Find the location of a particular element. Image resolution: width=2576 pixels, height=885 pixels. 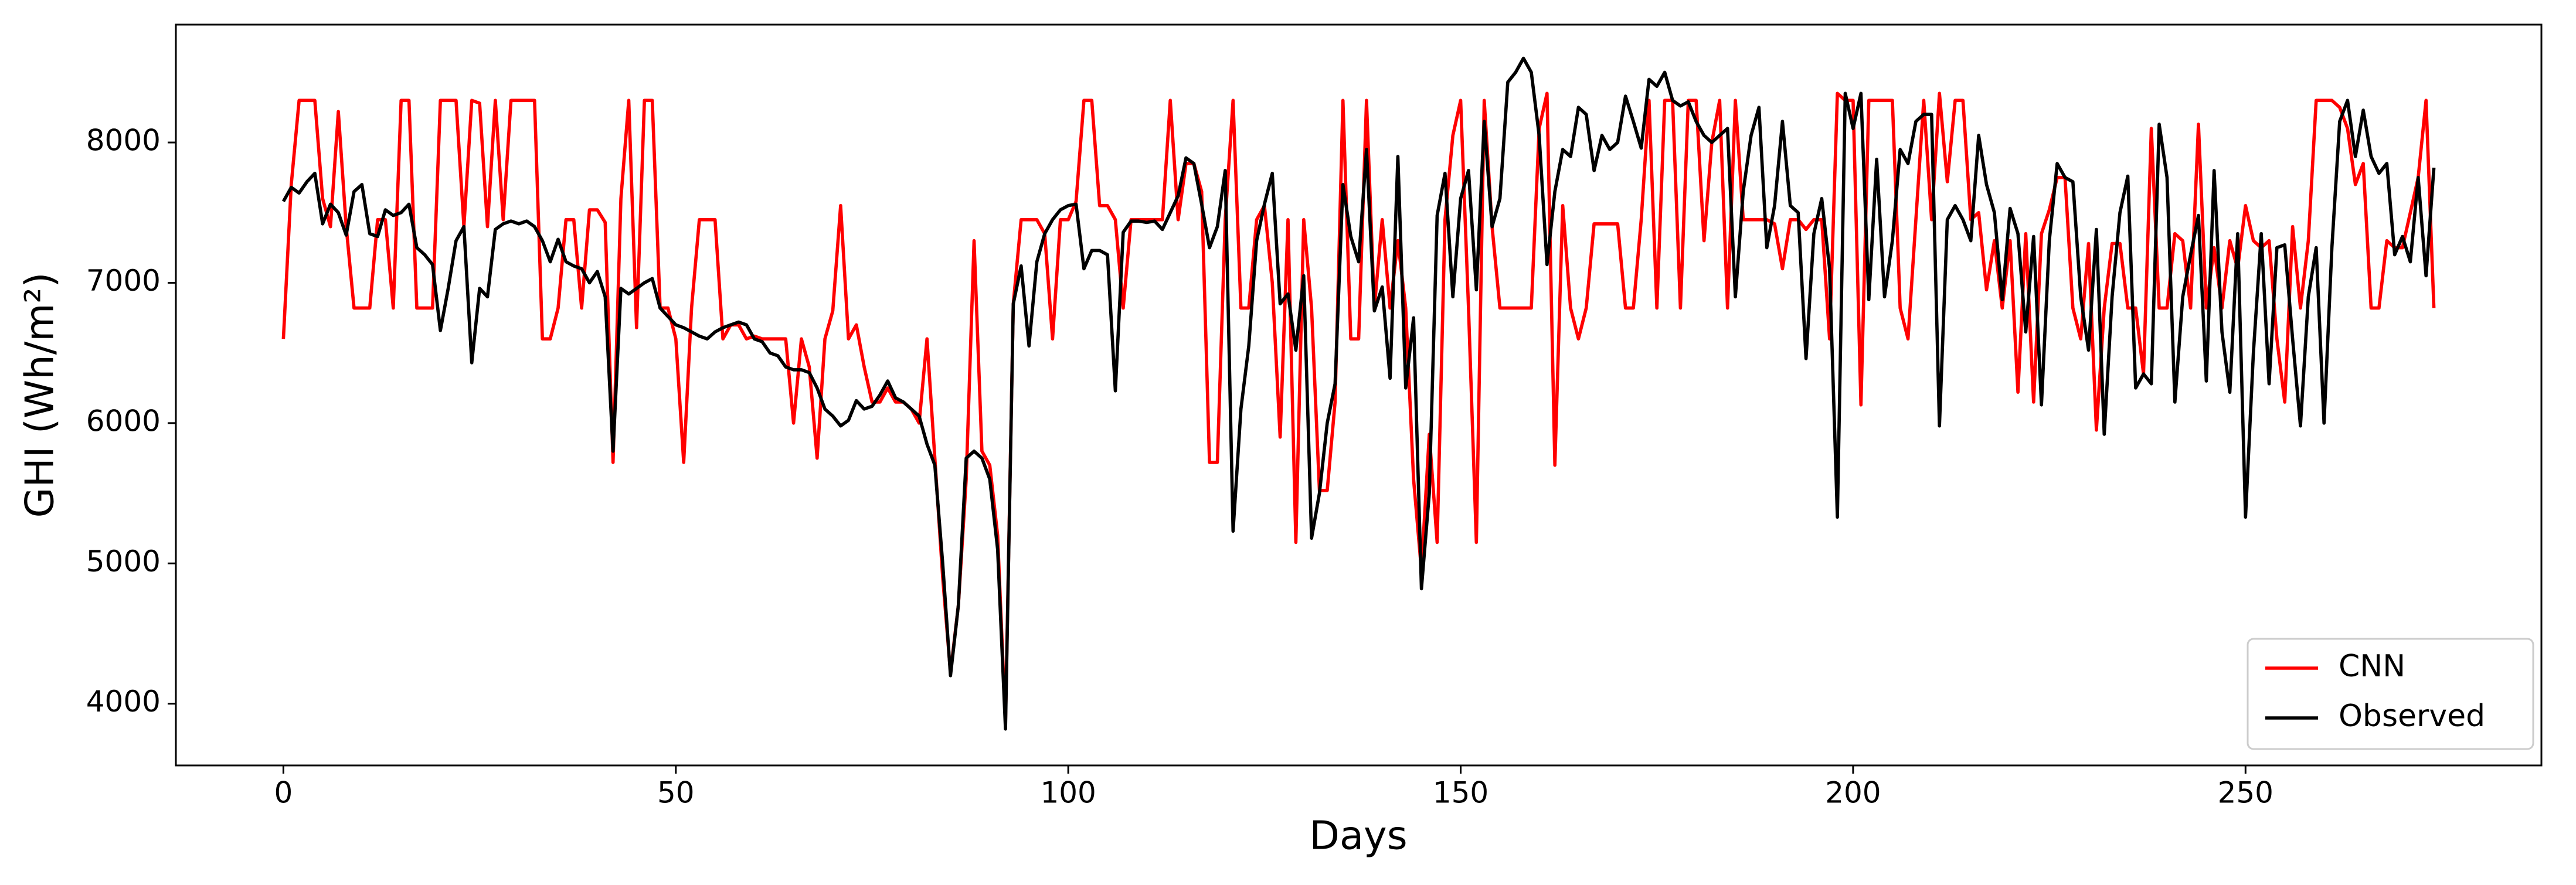

y-tick-label: 6000 is located at coordinates (124, 421).